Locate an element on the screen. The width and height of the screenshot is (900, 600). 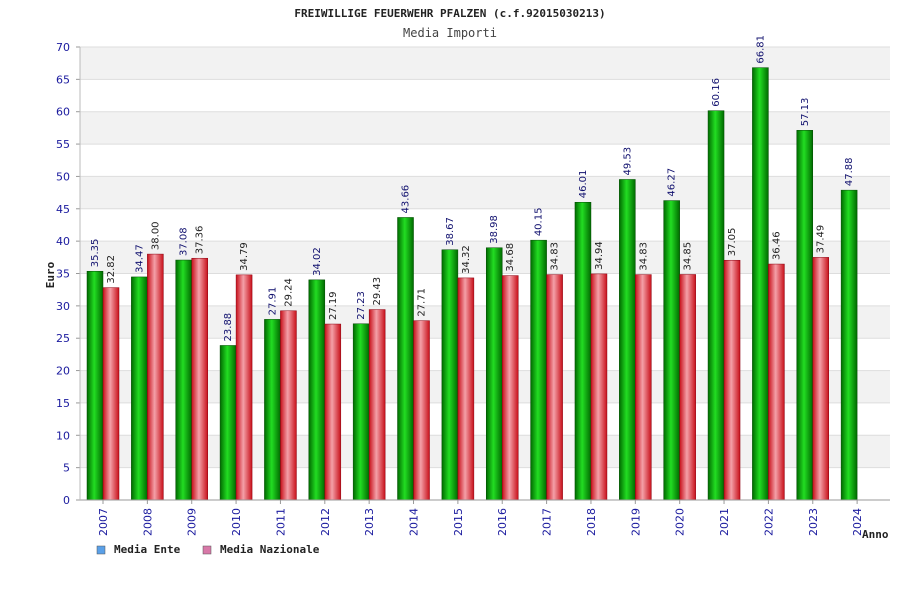
x-tick-label: 2008 is located at coordinates (147, 522).